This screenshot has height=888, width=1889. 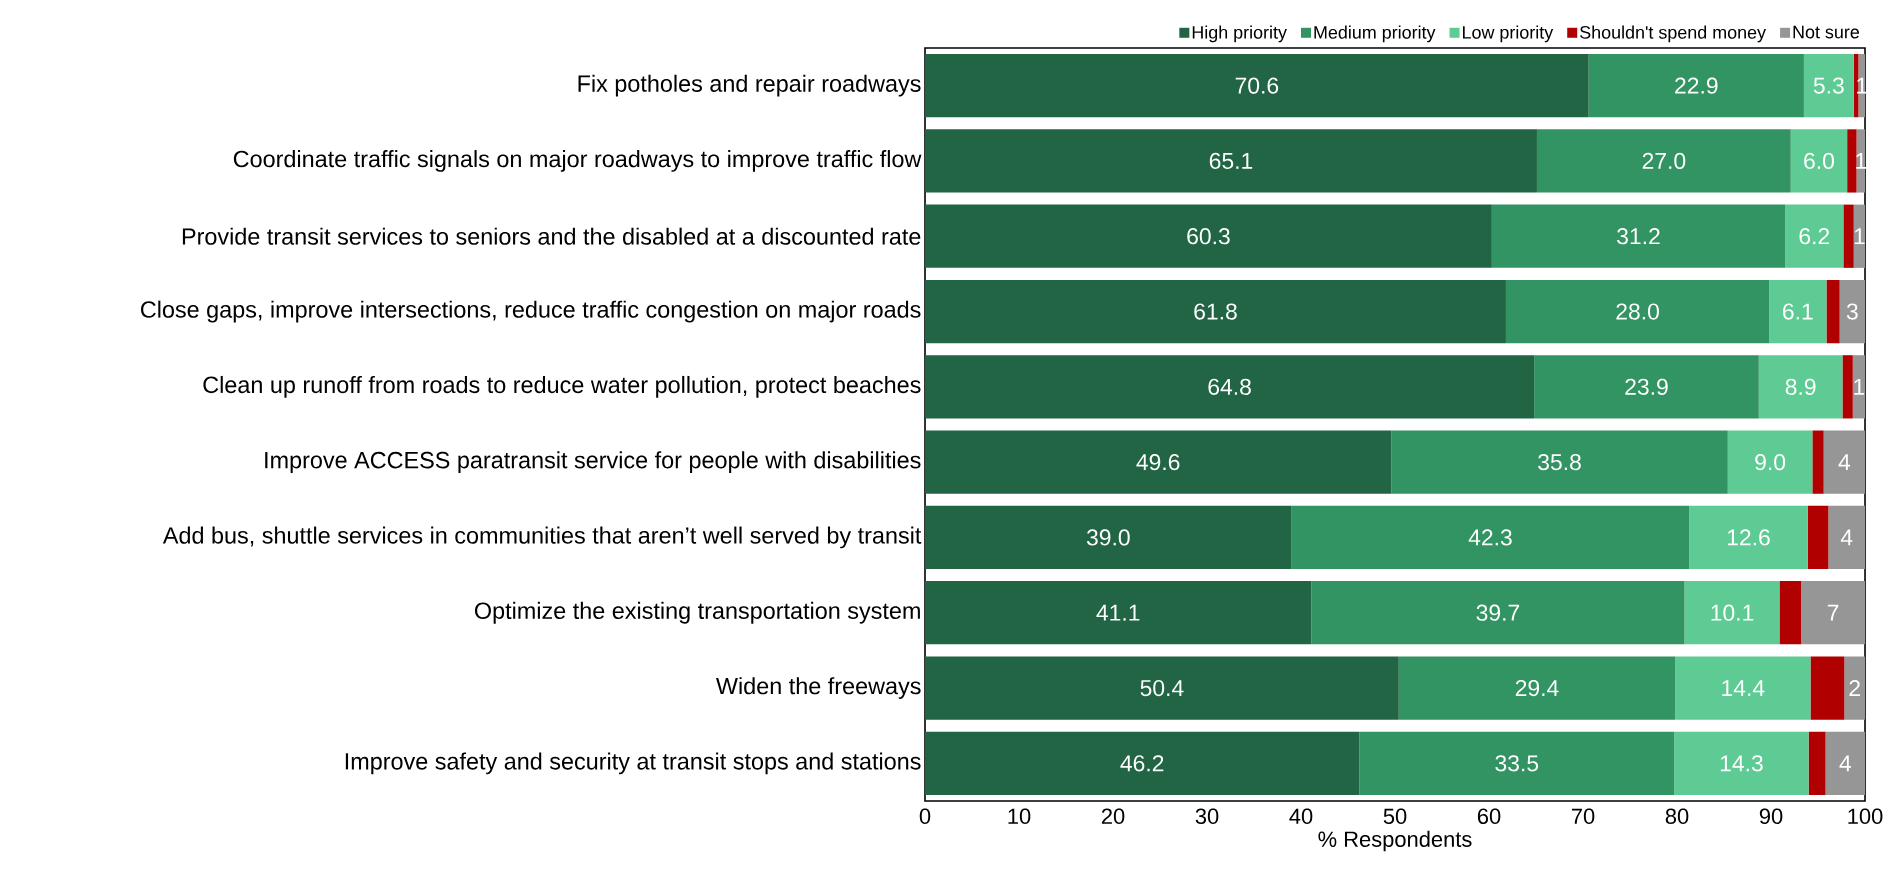 What do you see at coordinates (531, 311) in the screenshot?
I see `y-tick-label: Close gaps, improve intersections, reduce traffic congestion on major roads` at bounding box center [531, 311].